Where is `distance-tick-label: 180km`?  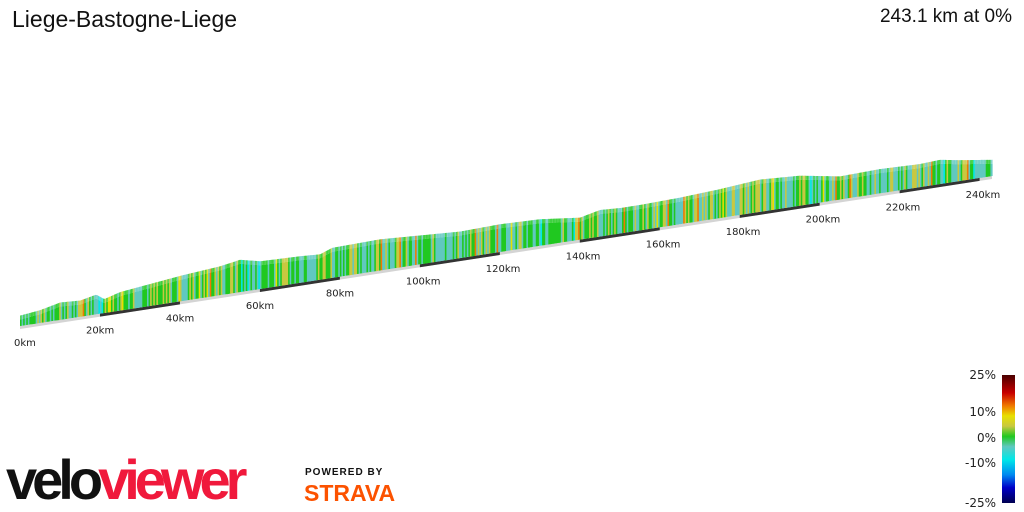 distance-tick-label: 180km is located at coordinates (743, 232).